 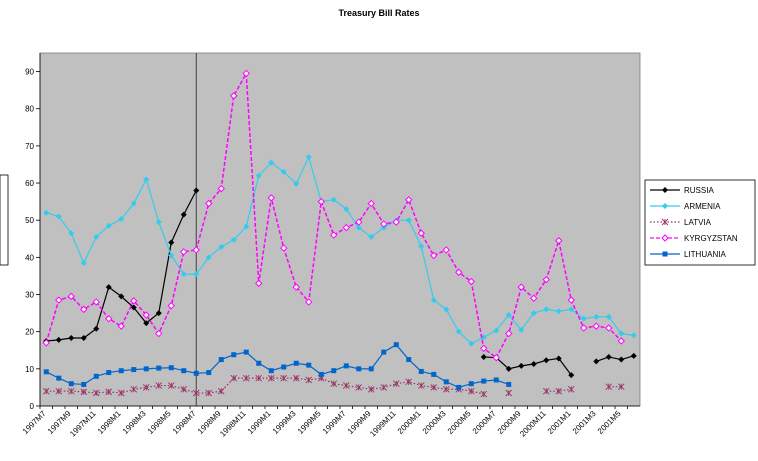 What do you see at coordinates (109, 422) in the screenshot?
I see `x-tick-label: 1998M1` at bounding box center [109, 422].